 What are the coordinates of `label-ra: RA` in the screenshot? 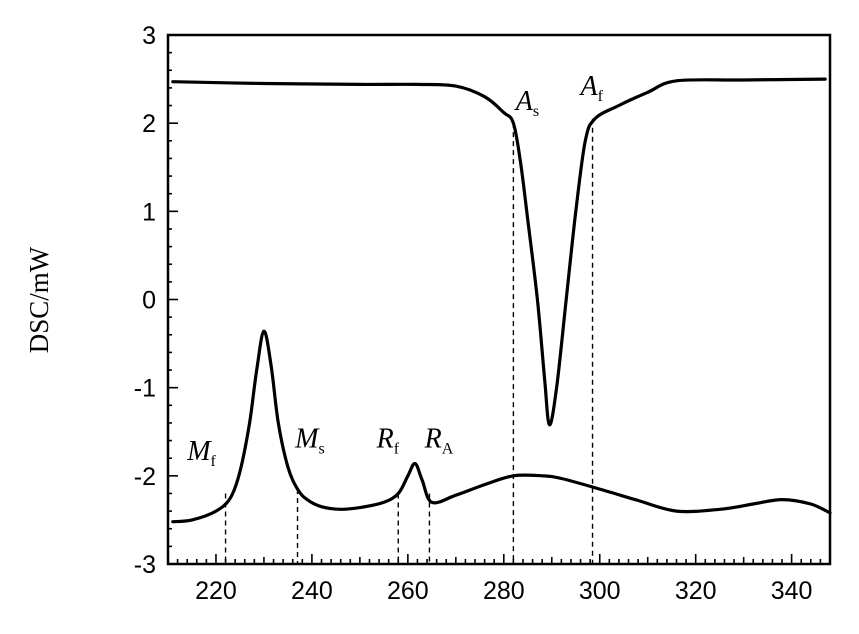 It's located at (439, 441).